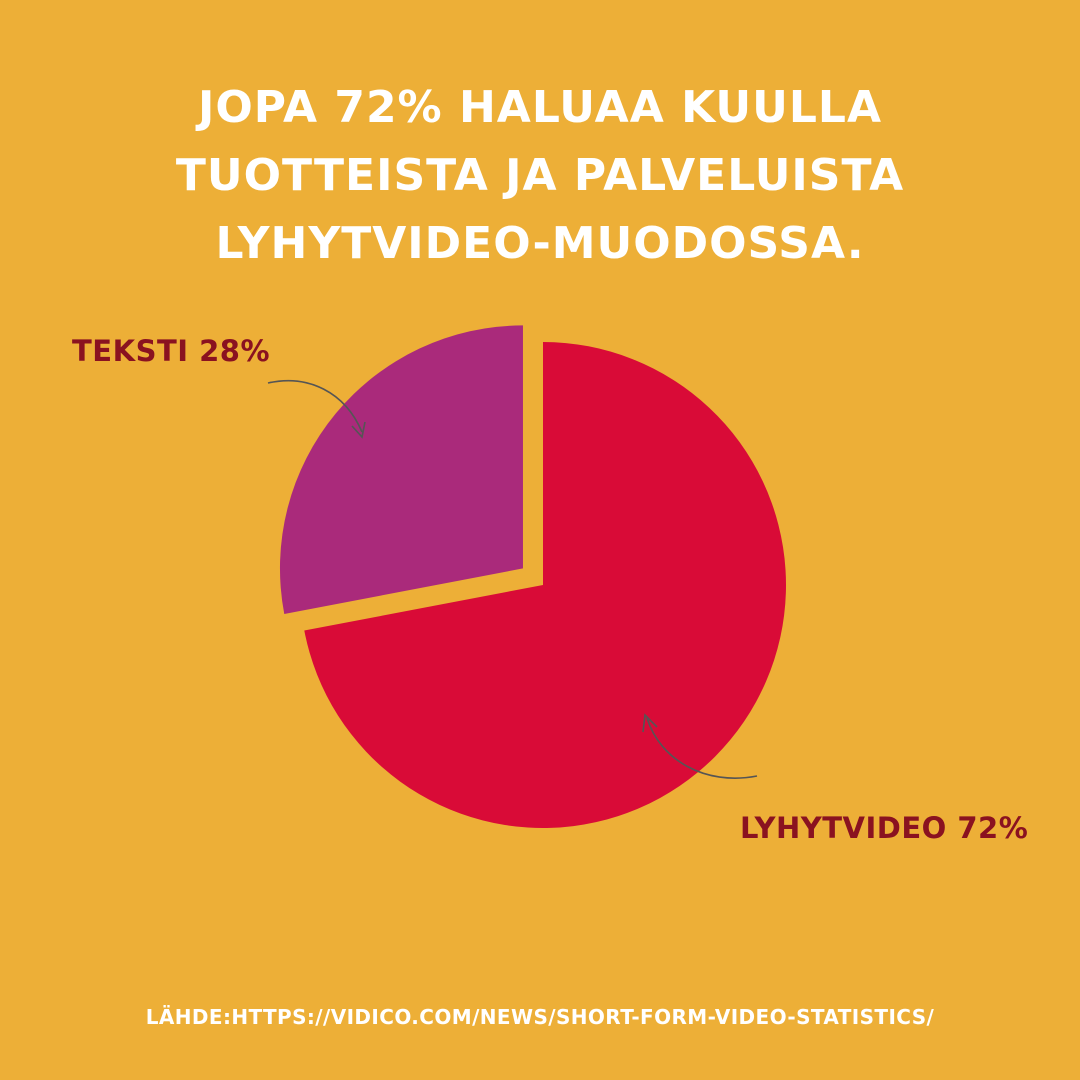  Describe the element at coordinates (171, 351) in the screenshot. I see `slice-label-teksti: TEKSTI 28%` at that location.